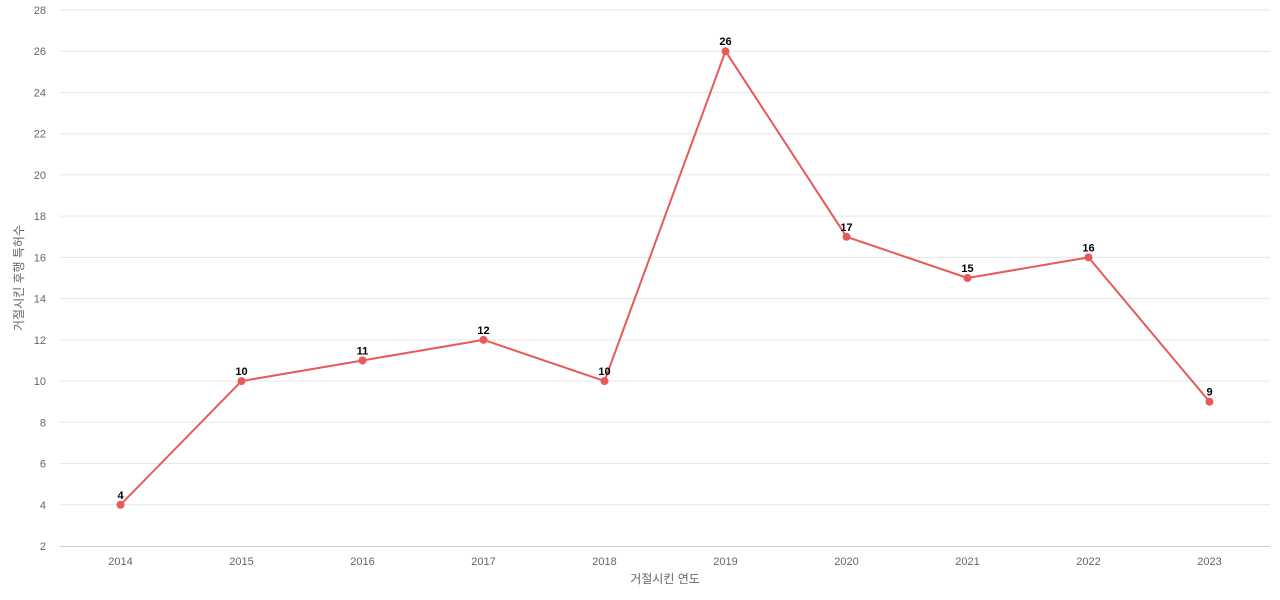 This screenshot has width=1280, height=600. What do you see at coordinates (40, 176) in the screenshot?
I see `y-tick-label: 20` at bounding box center [40, 176].